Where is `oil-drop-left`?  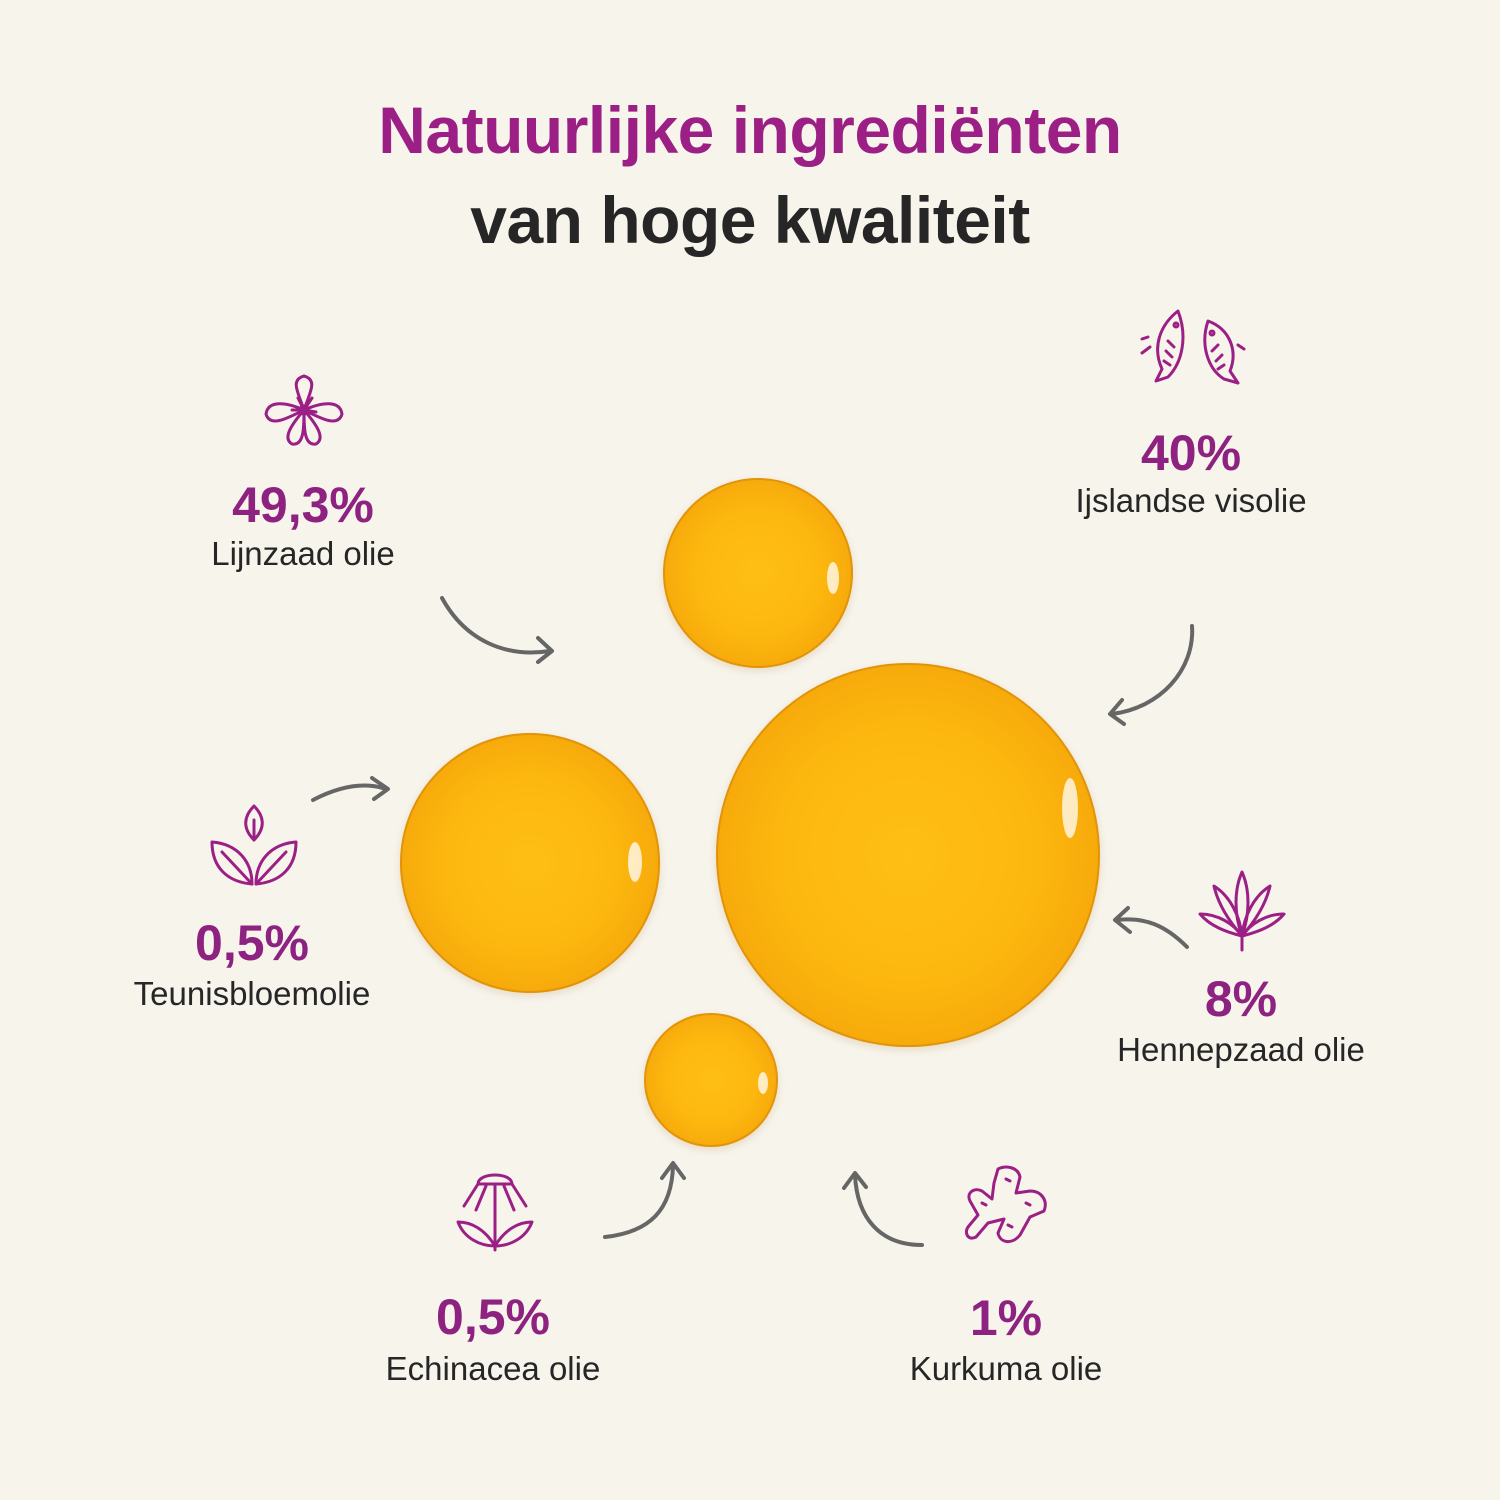
oil-drop-left is located at coordinates (530, 863).